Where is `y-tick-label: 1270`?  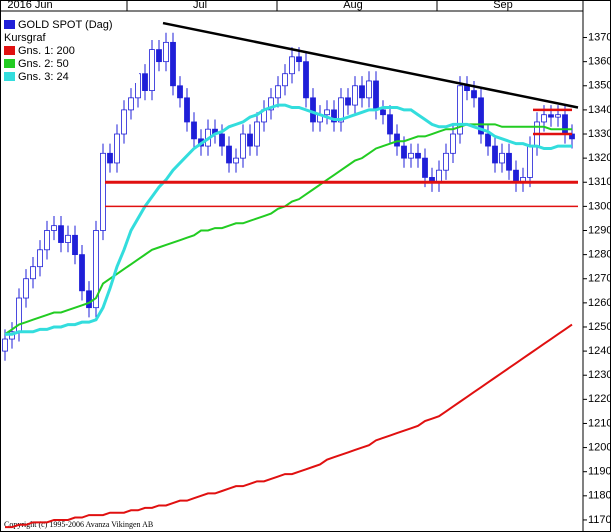 y-tick-label: 1270 is located at coordinates (599, 279).